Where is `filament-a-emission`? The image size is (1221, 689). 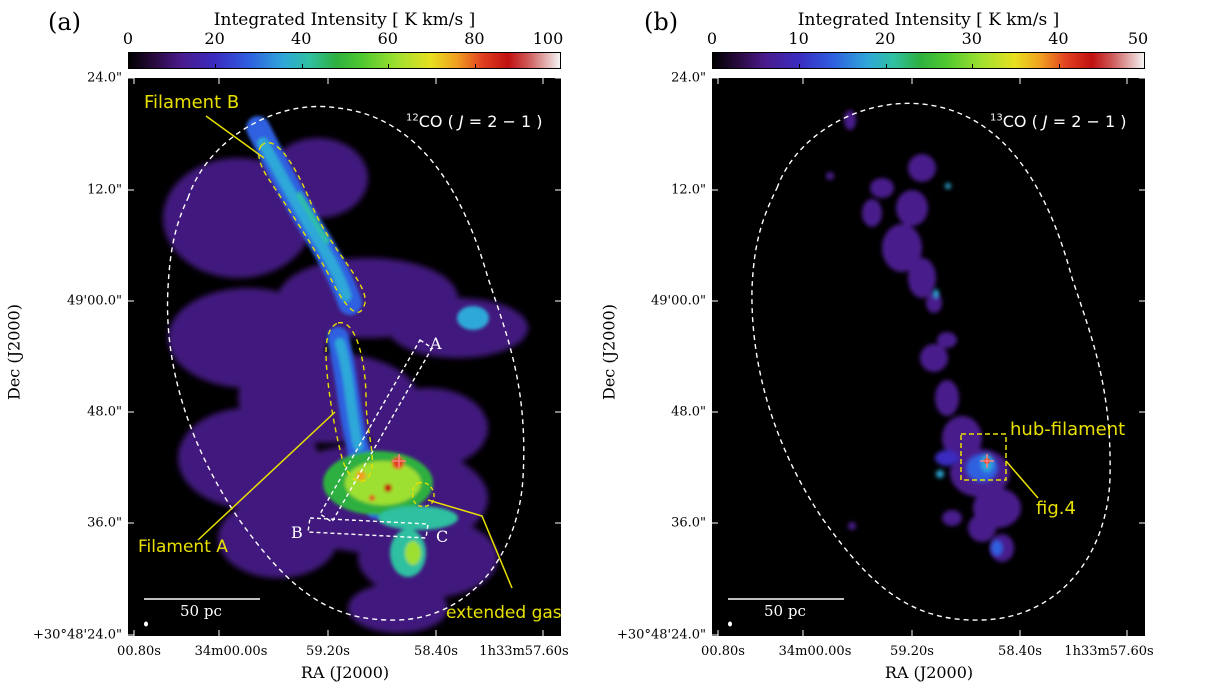
filament-a-emission is located at coordinates (390, 452).